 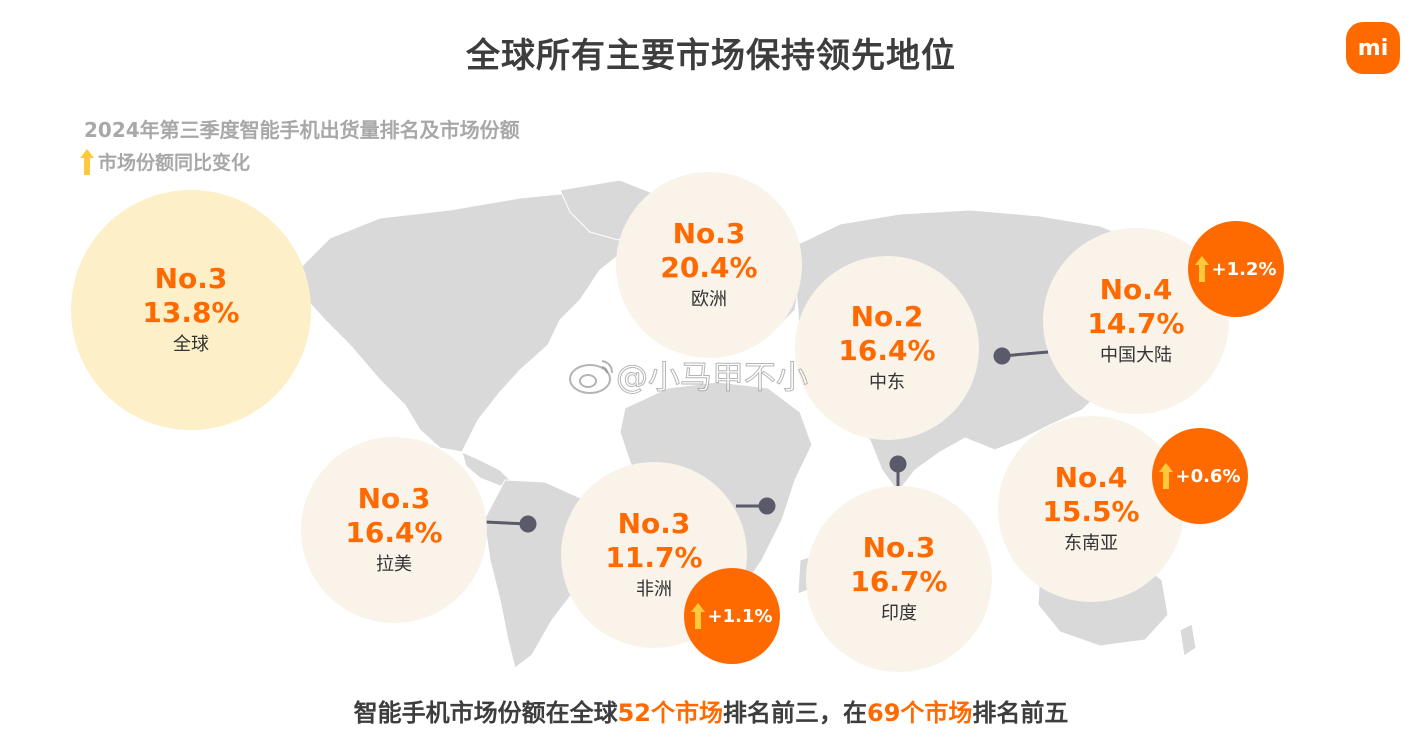 What do you see at coordinates (899, 613) in the screenshot?
I see `region-name: 印度` at bounding box center [899, 613].